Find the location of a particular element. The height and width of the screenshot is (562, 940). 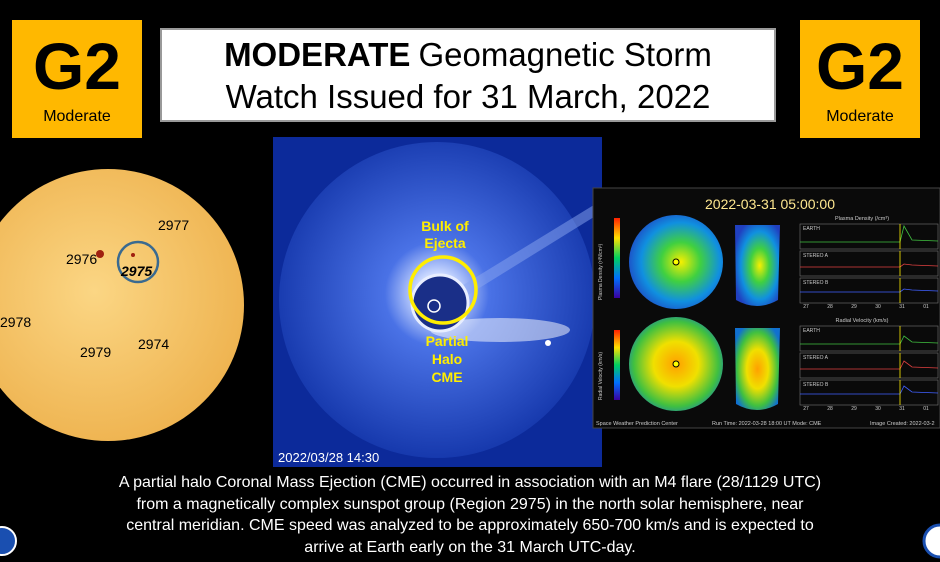

annotation: Halo is located at coordinates (447, 359).